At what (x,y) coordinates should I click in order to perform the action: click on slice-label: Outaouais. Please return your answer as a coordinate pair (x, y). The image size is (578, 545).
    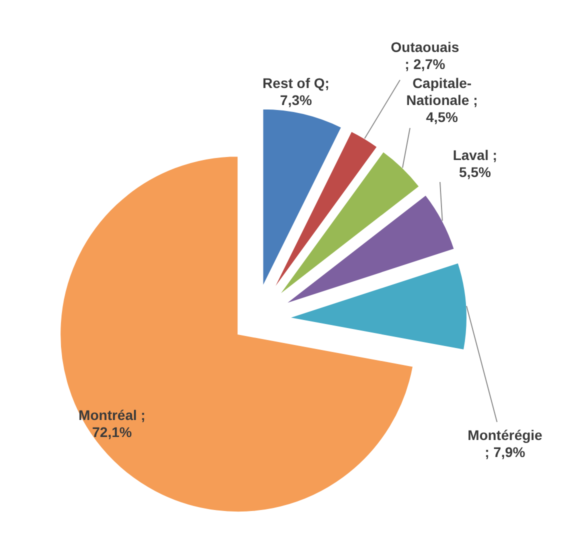
    Looking at the image, I should click on (425, 47).